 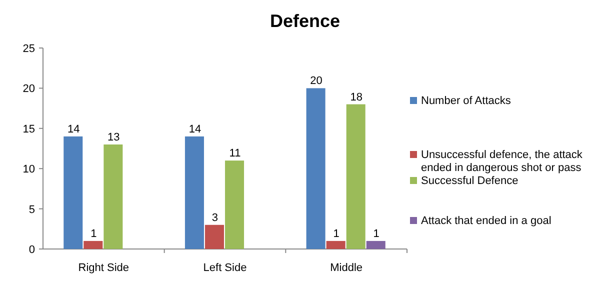 I want to click on y-tick-label: 15, so click(x=28, y=129).